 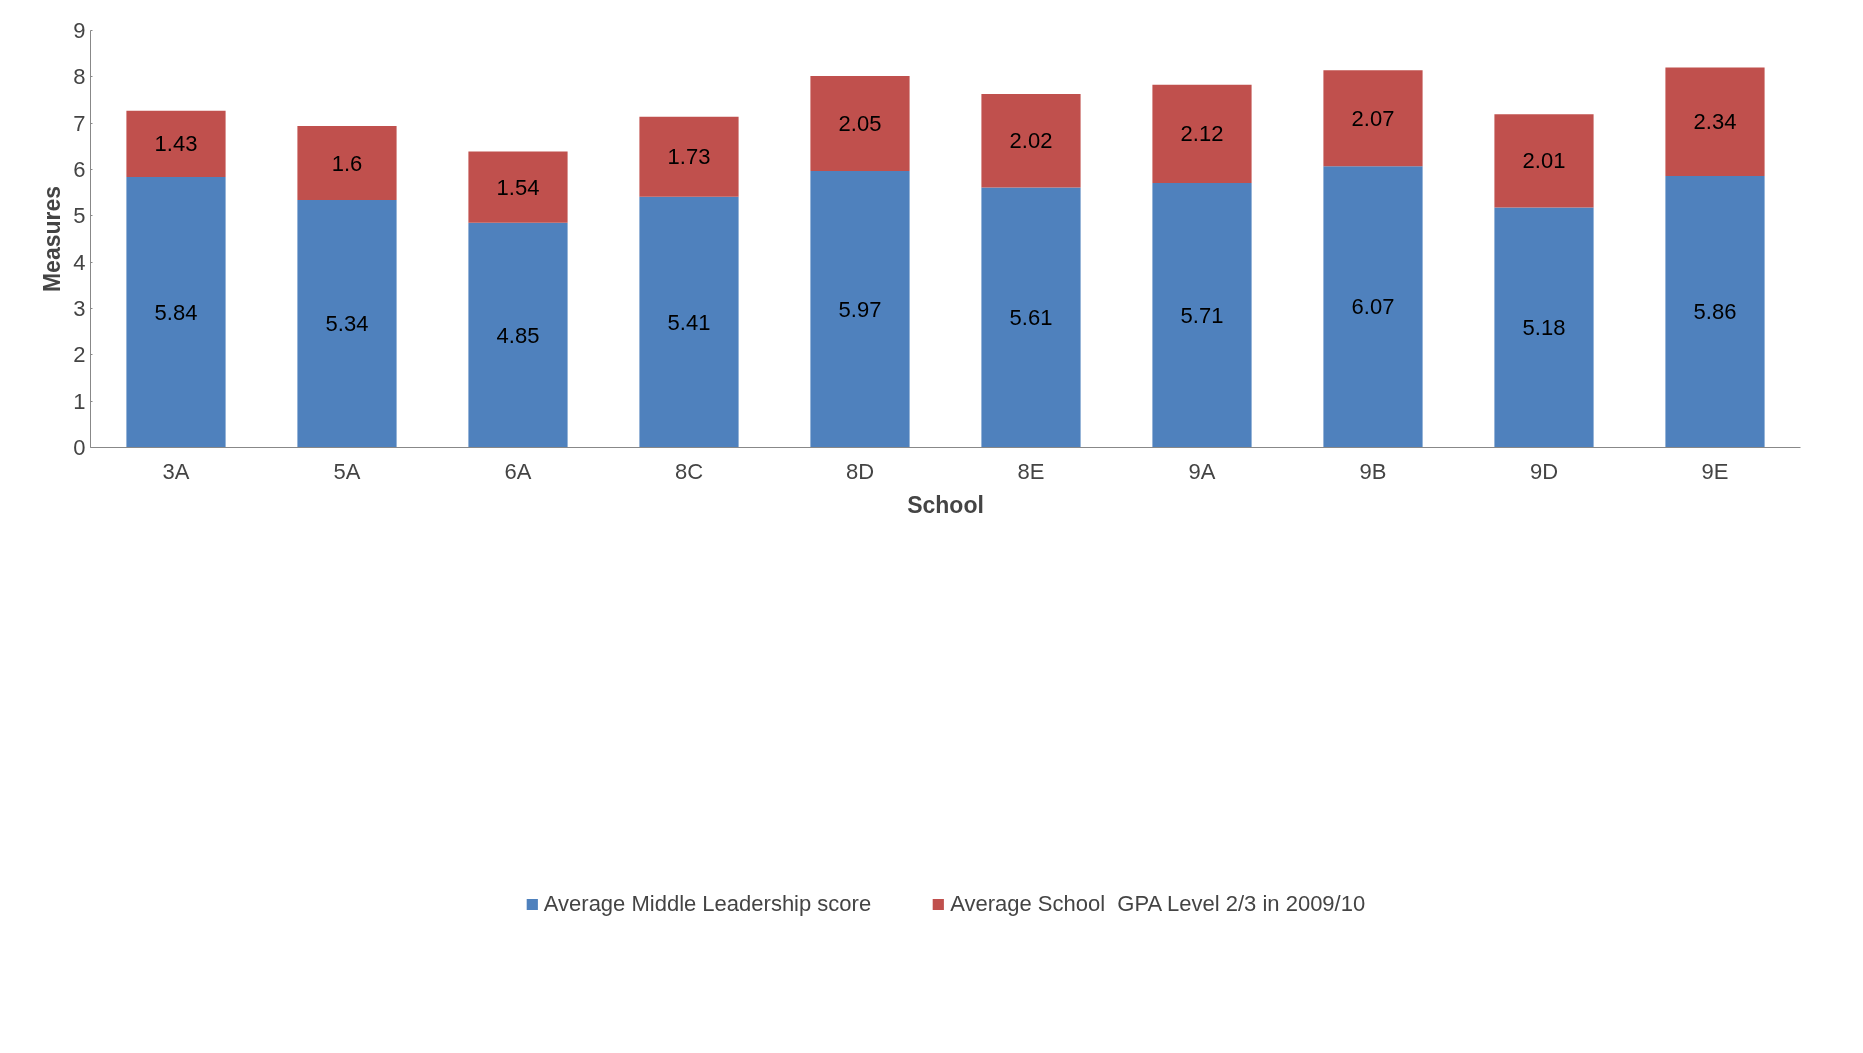 What do you see at coordinates (860, 471) in the screenshot?
I see `x-tick-label: 8D` at bounding box center [860, 471].